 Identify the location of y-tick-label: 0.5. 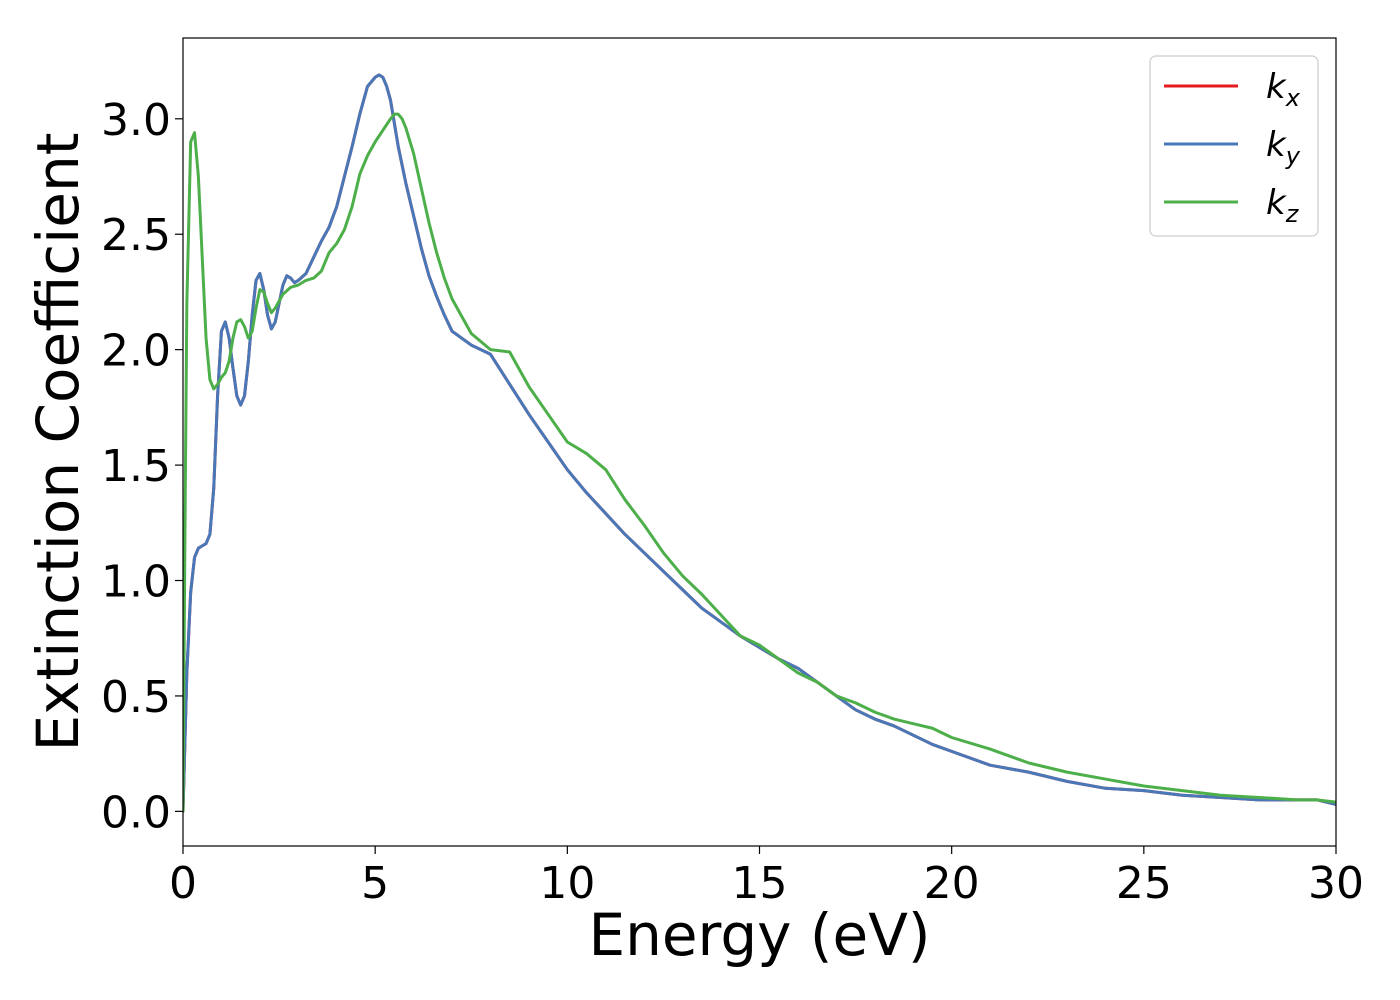
(136, 697).